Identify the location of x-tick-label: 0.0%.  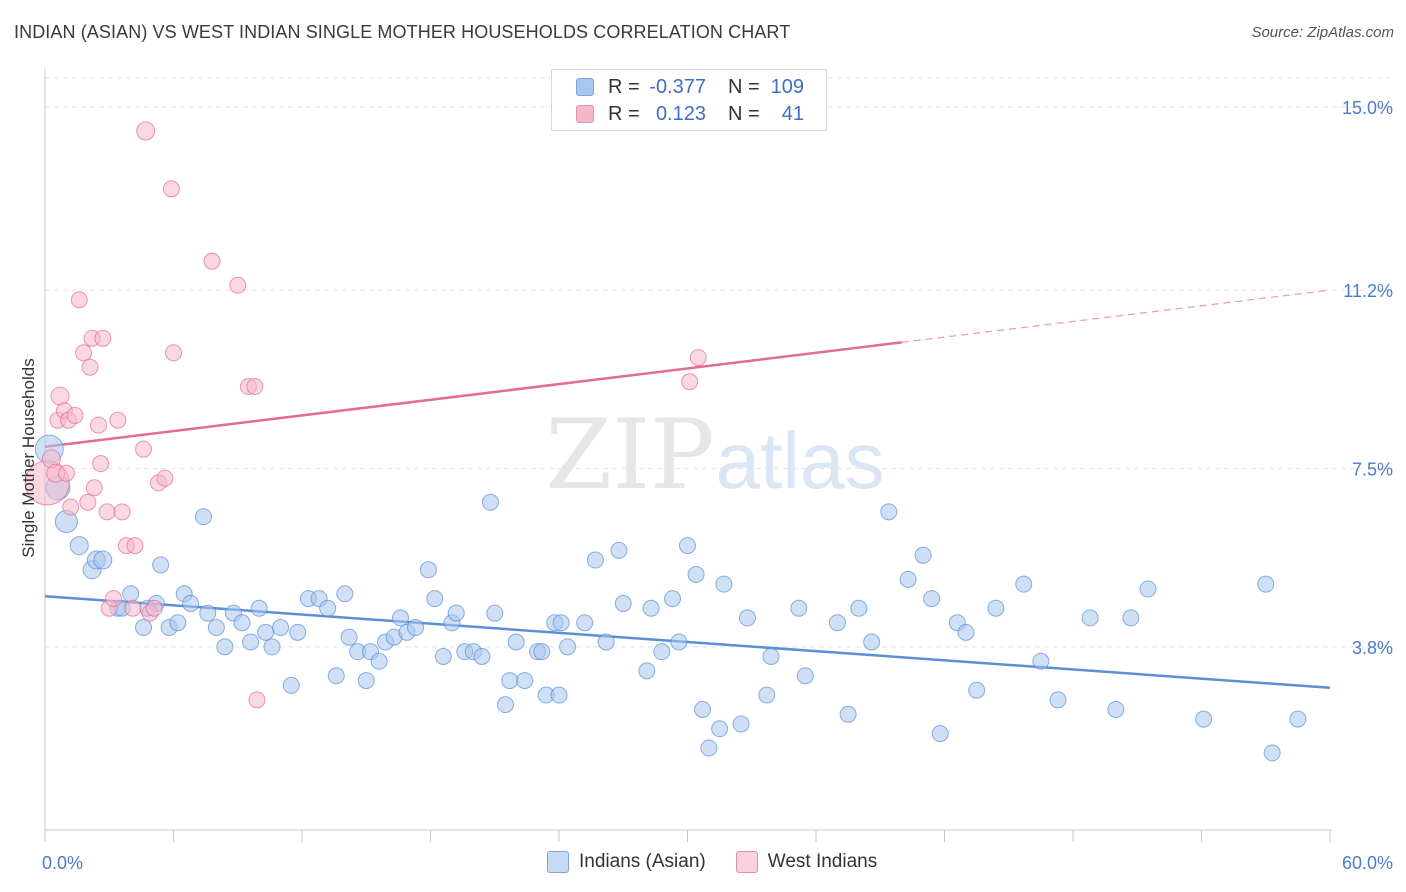
(62, 863).